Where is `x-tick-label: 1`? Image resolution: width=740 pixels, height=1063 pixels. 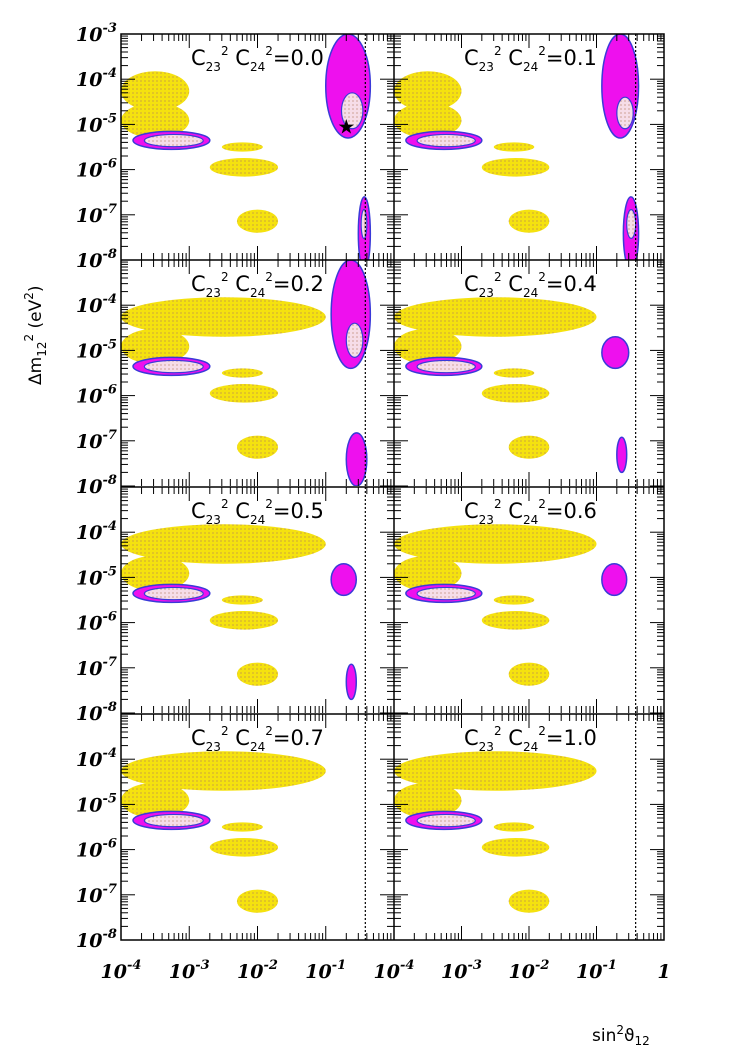
x-tick-label: 1 is located at coordinates (663, 972).